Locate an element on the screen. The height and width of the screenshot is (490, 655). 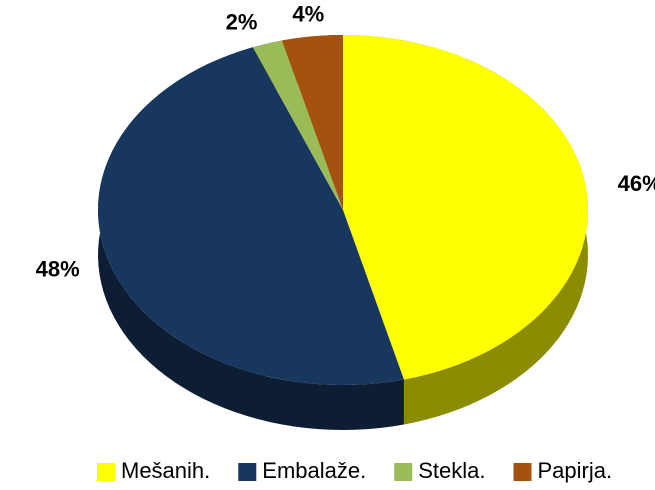
legend: Mešanih. Embalaže. Stekla. Papirja. is located at coordinates (354, 470).